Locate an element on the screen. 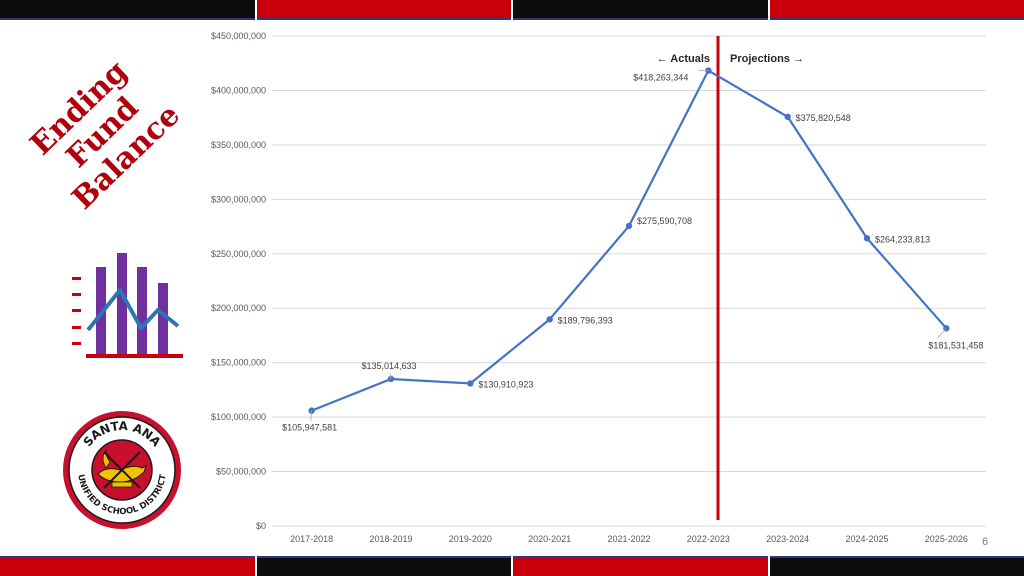  data-label: $189,796,393 is located at coordinates (585, 320).